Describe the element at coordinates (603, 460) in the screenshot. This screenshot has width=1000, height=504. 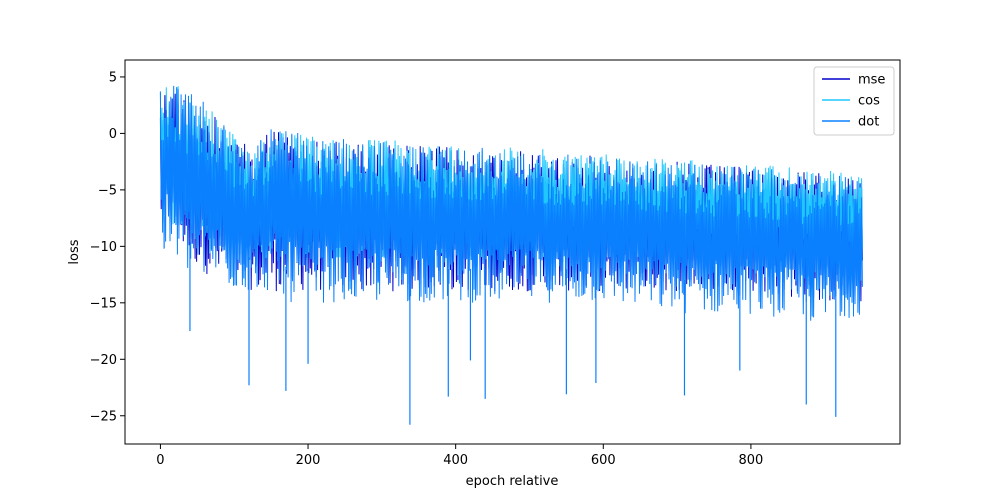
I see `x-tick-label: 600` at that location.